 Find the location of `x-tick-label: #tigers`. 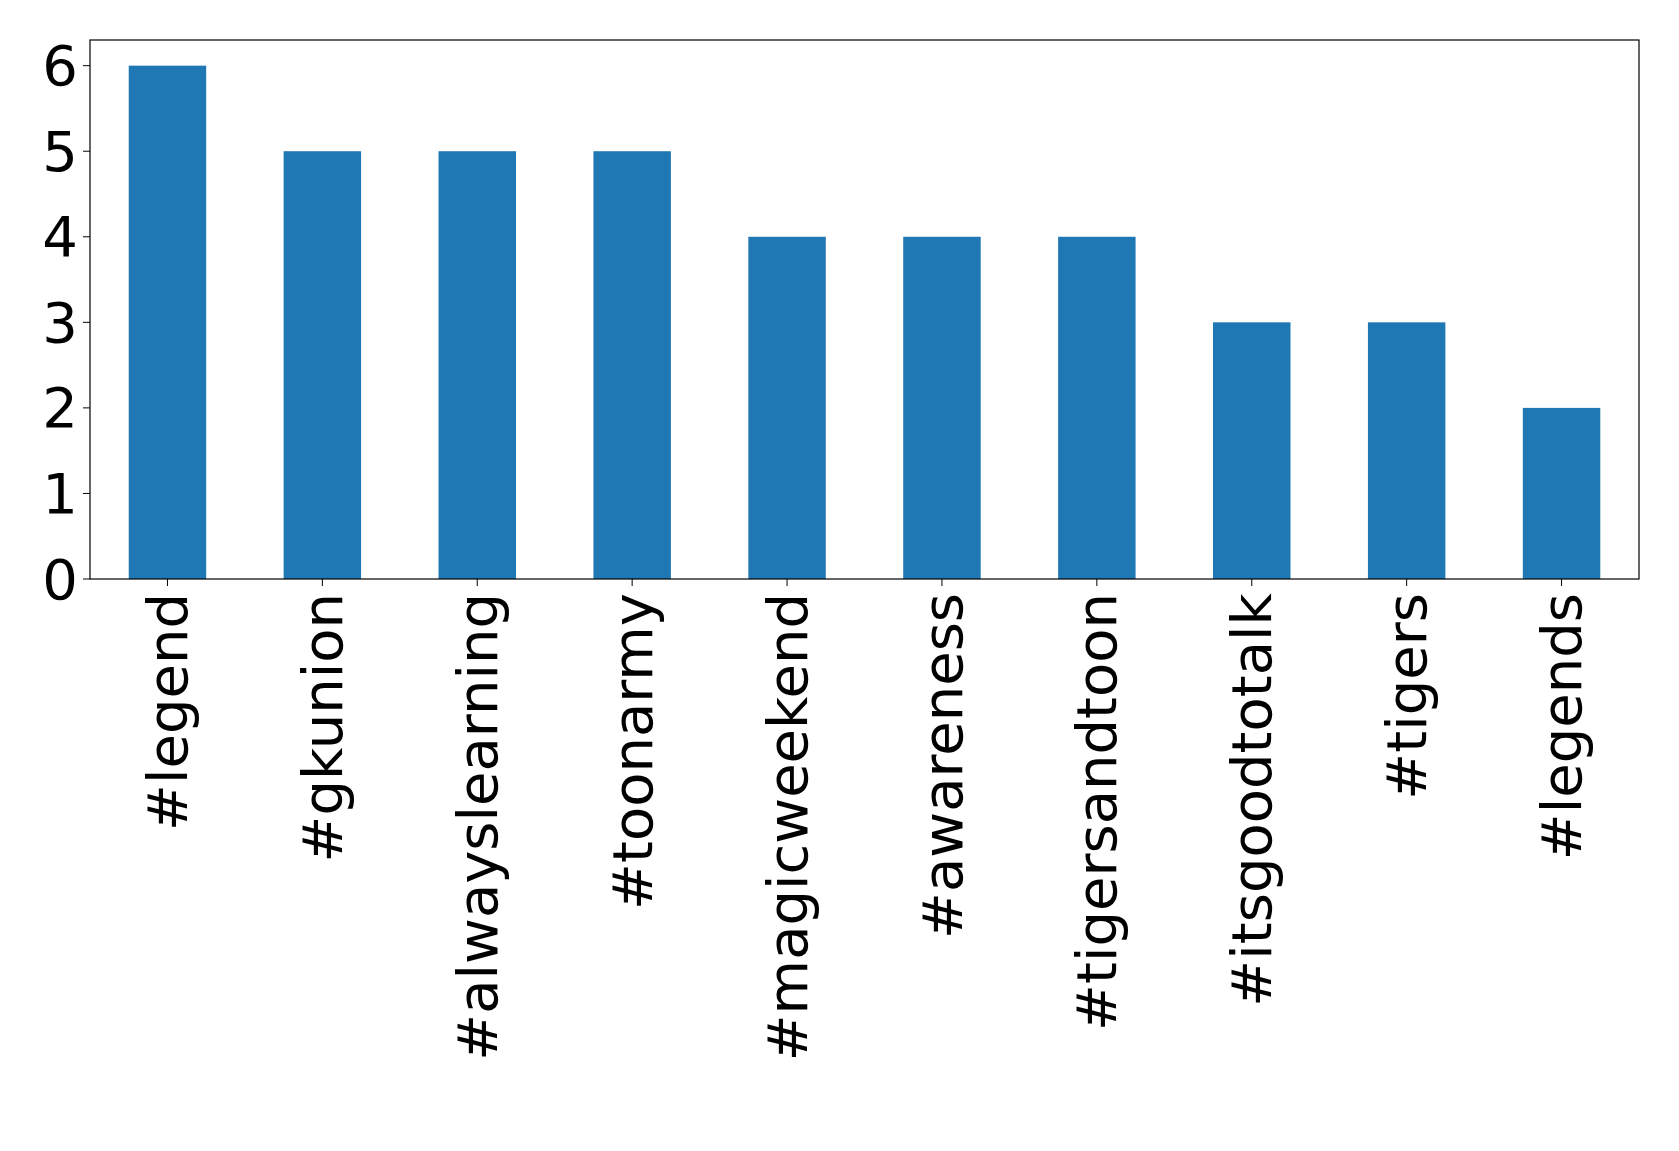

x-tick-label: #tigers is located at coordinates (1407, 696).